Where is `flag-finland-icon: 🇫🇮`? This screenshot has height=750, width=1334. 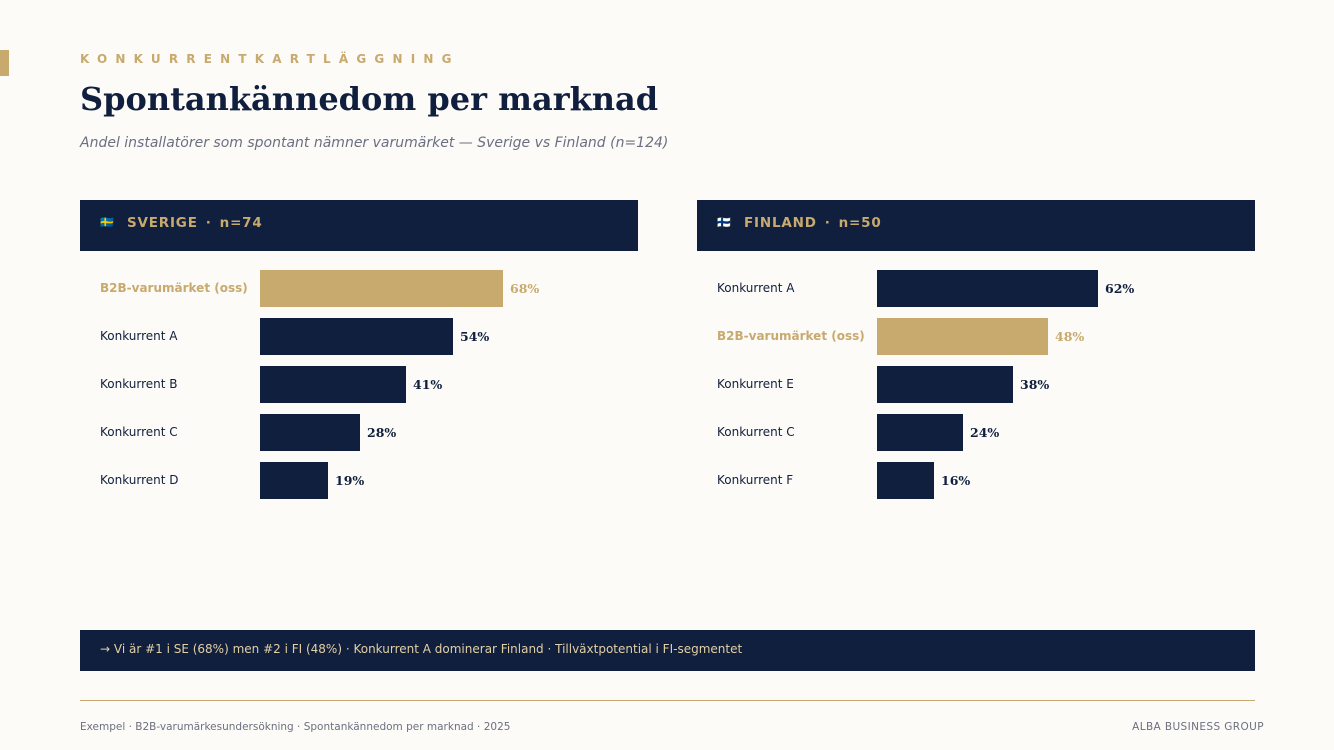
flag-finland-icon: 🇫🇮 is located at coordinates (724, 222).